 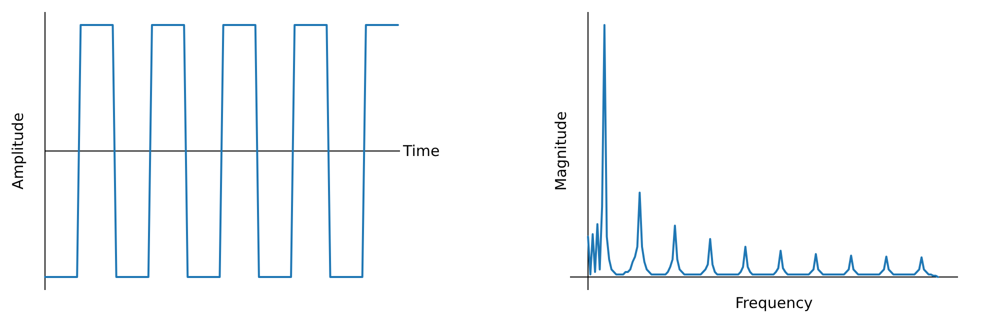 I want to click on y-axis-title: Amplitude, so click(x=18, y=151).